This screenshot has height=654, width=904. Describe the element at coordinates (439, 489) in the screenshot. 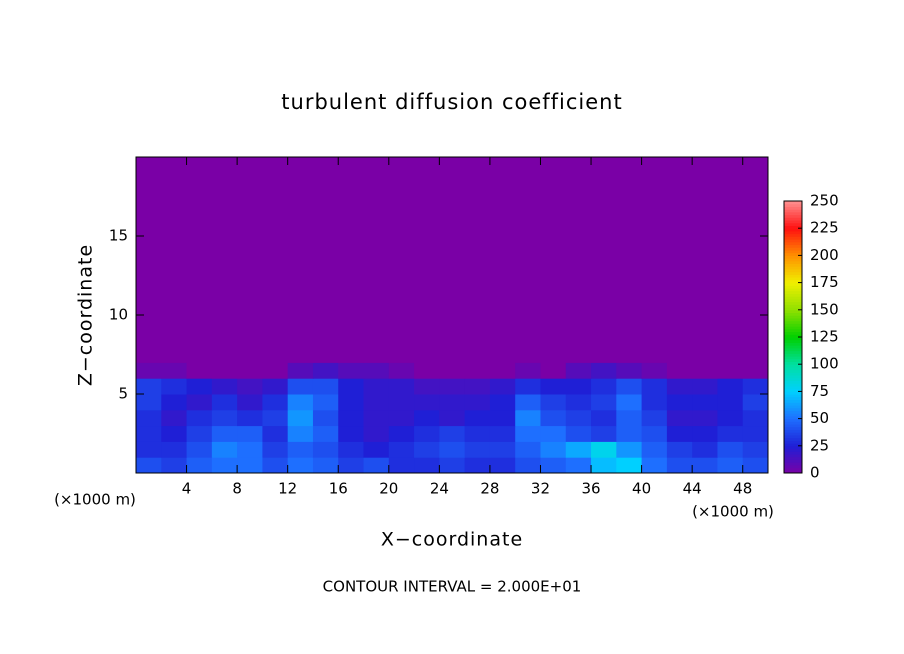

I see `x-tick-label: 24` at that location.